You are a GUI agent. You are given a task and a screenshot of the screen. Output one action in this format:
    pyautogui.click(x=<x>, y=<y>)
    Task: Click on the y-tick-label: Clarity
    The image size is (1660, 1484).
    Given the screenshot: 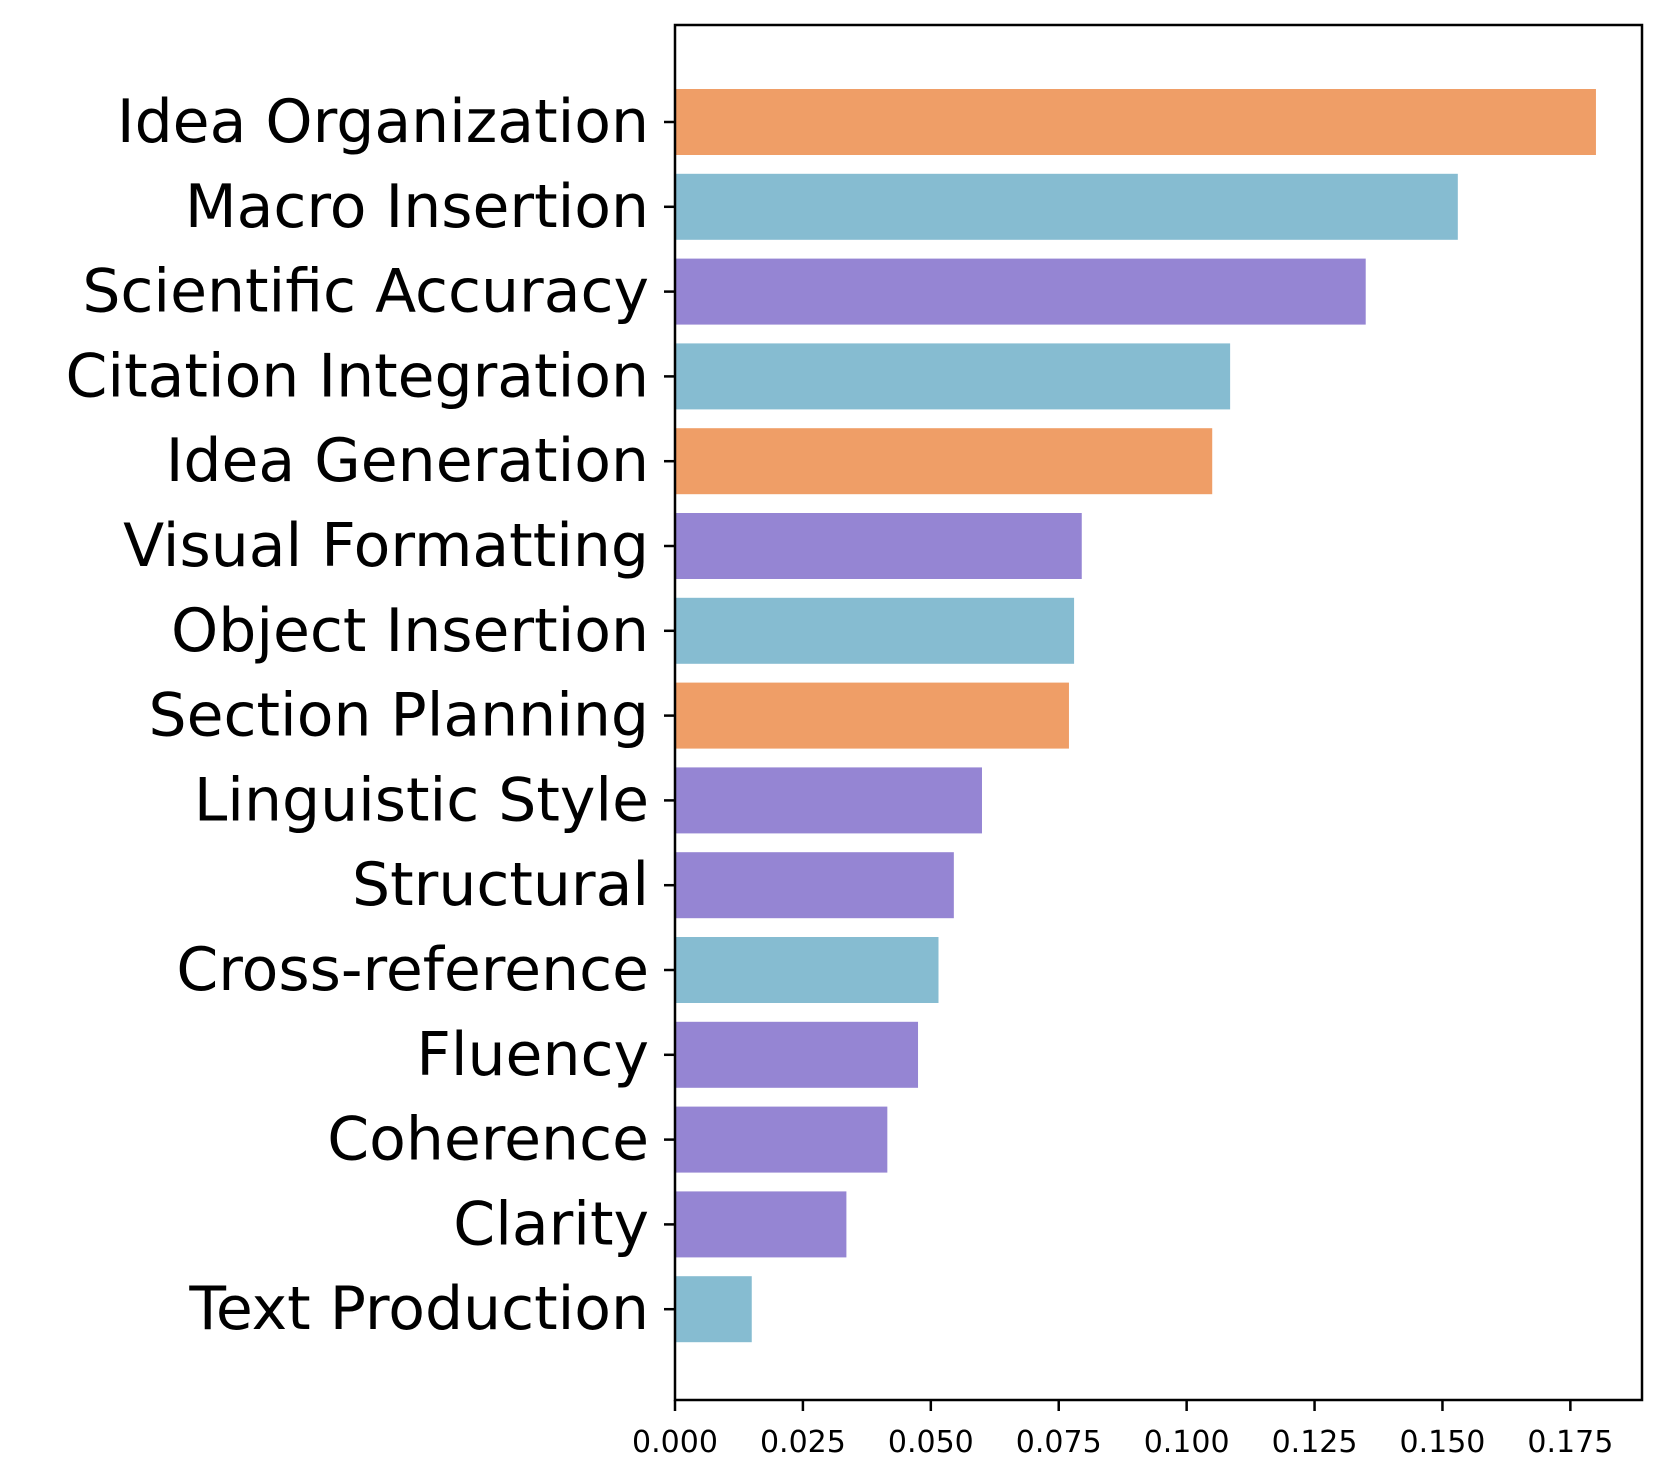 What is the action you would take?
    pyautogui.click(x=551, y=1224)
    